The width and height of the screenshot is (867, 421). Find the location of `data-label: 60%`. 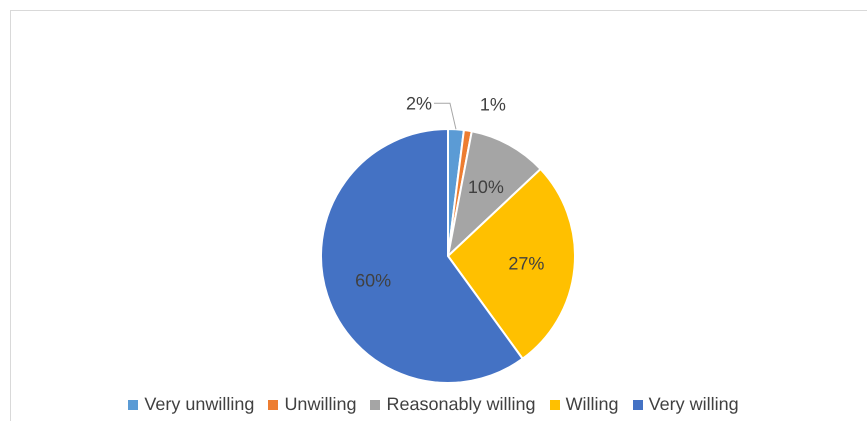

data-label: 60% is located at coordinates (373, 280).